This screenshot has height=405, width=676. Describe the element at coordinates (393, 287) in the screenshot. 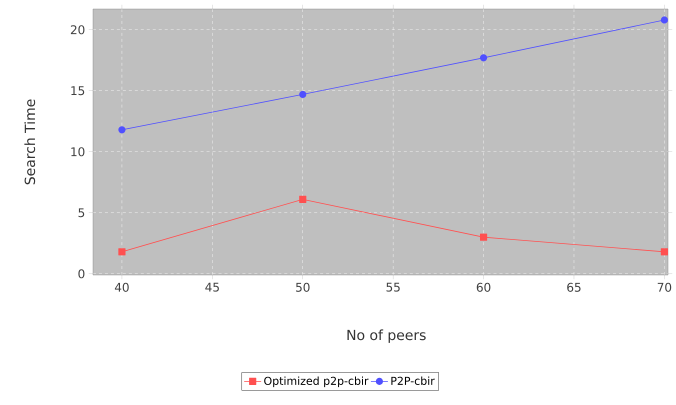

I see `x-tick-label: 55` at that location.